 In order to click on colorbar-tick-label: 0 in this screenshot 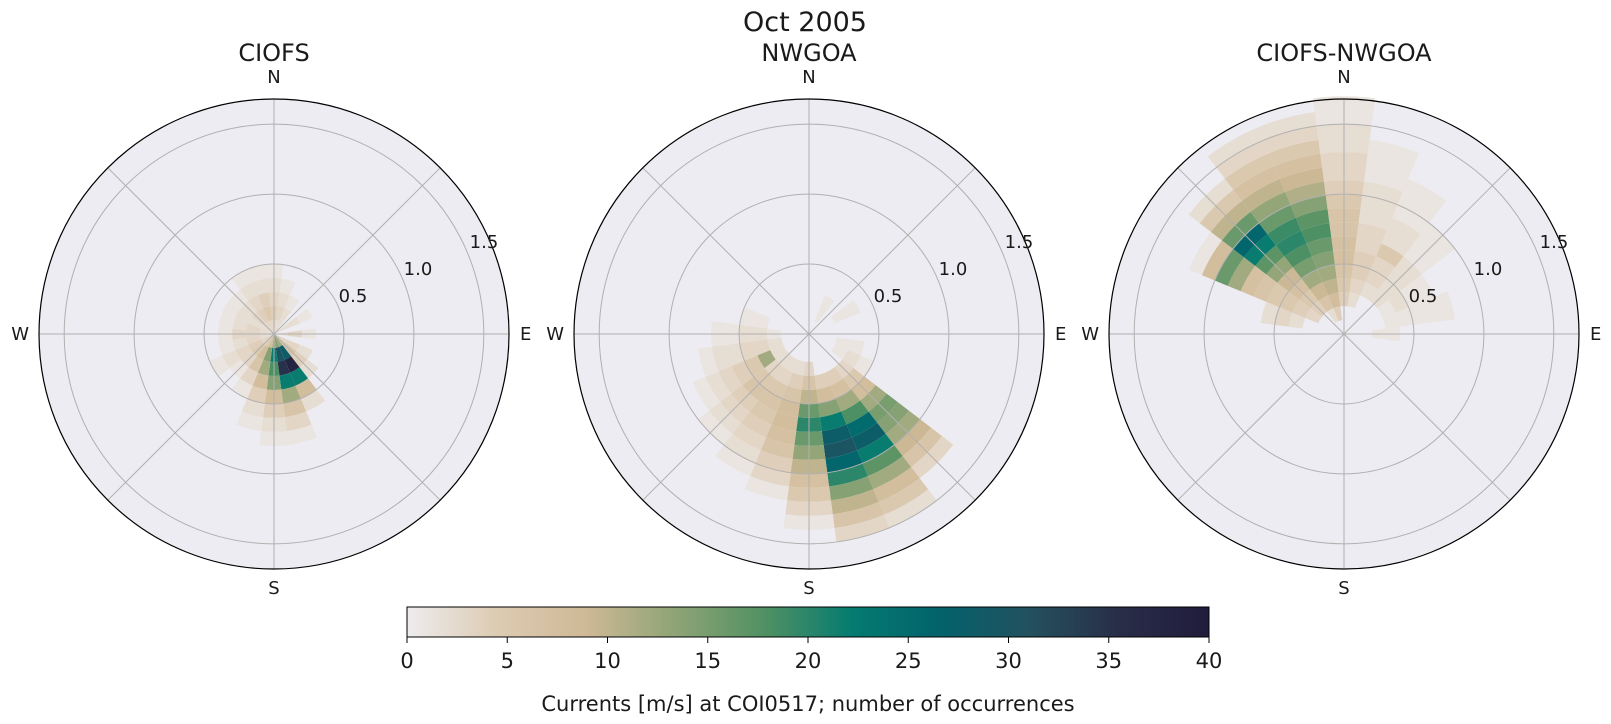, I will do `click(406, 661)`.